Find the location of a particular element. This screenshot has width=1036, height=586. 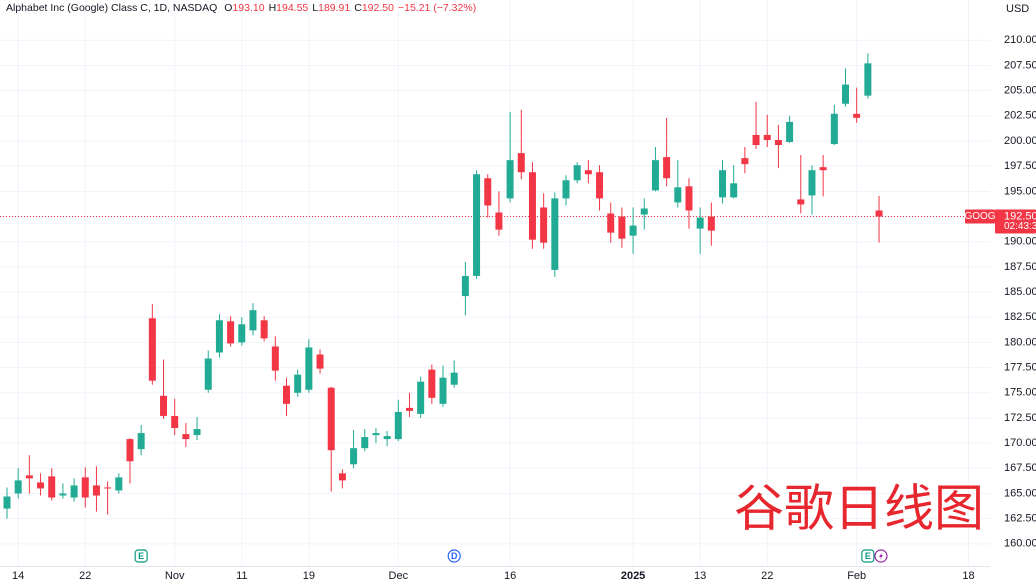

x-tick-label: 19 is located at coordinates (309, 576).